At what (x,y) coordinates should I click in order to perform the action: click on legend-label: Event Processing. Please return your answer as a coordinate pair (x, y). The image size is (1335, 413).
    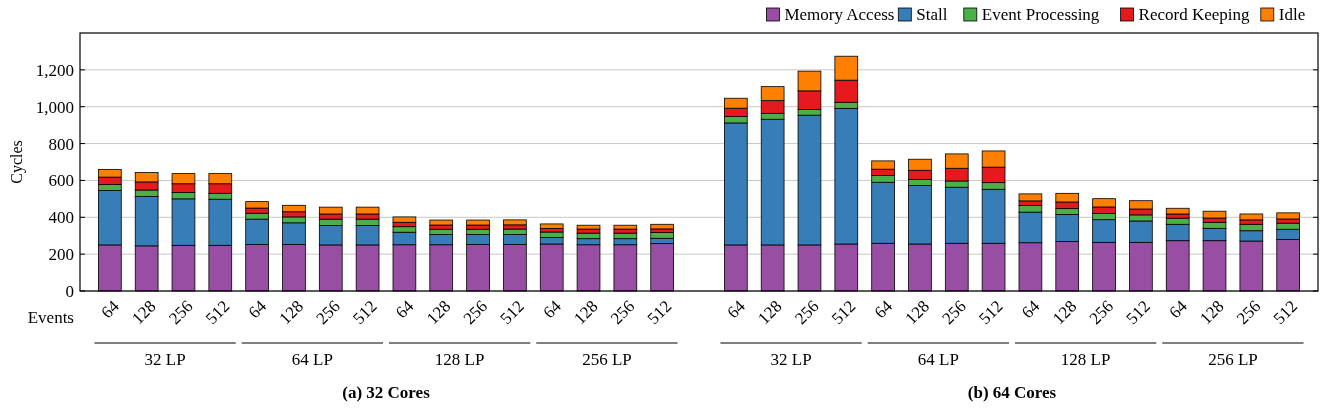
    Looking at the image, I should click on (1040, 14).